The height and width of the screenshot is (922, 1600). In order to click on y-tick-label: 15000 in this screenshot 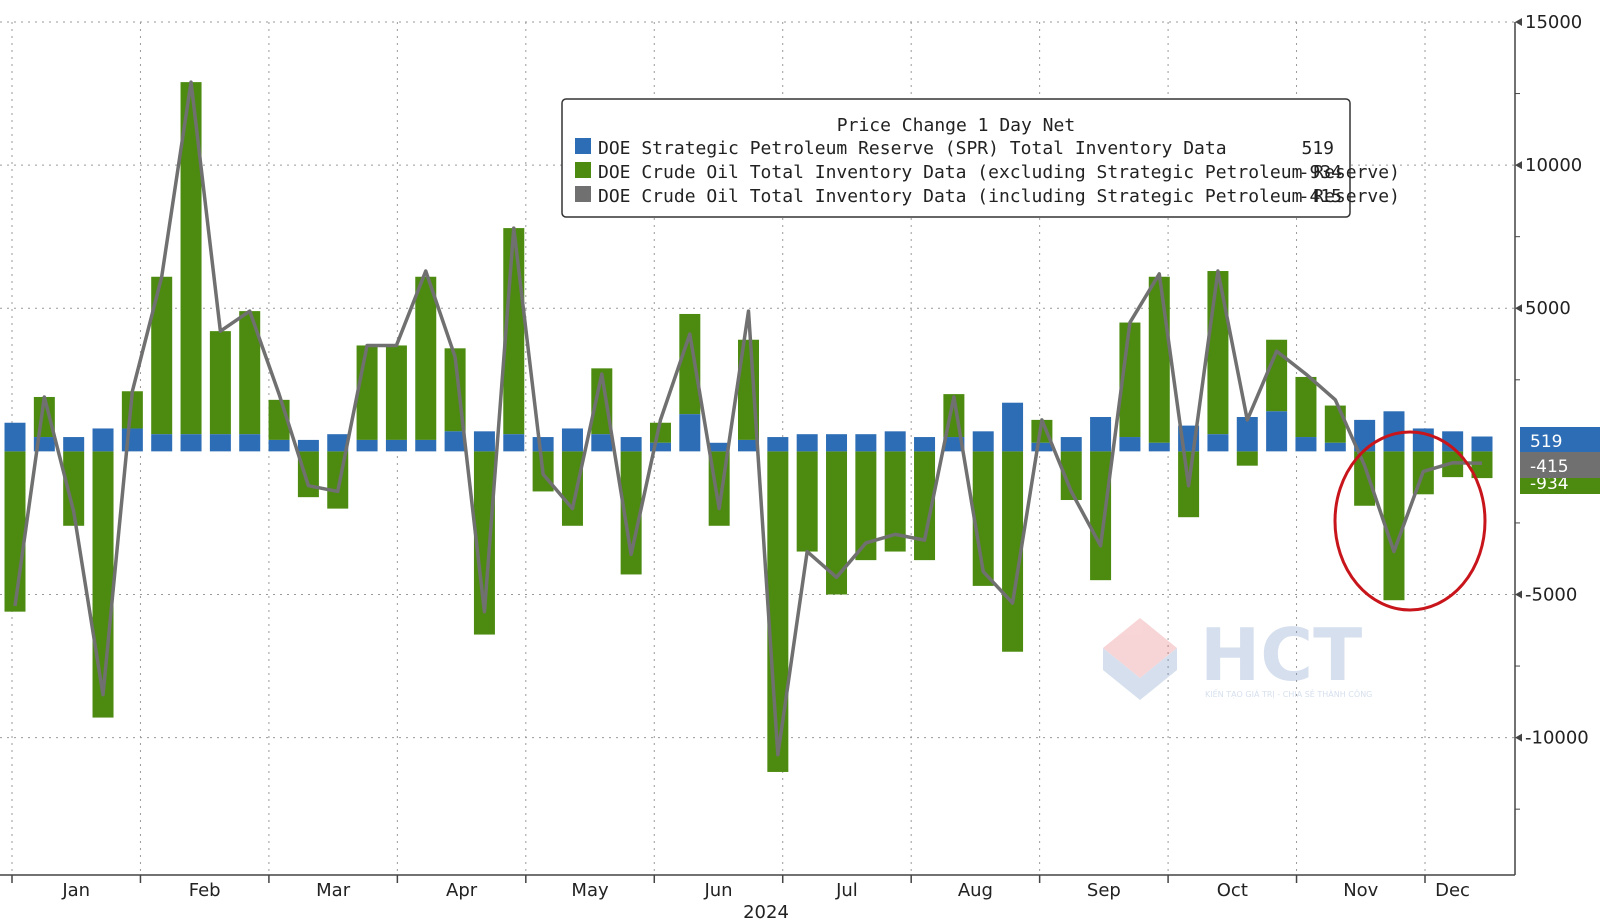, I will do `click(1553, 22)`.